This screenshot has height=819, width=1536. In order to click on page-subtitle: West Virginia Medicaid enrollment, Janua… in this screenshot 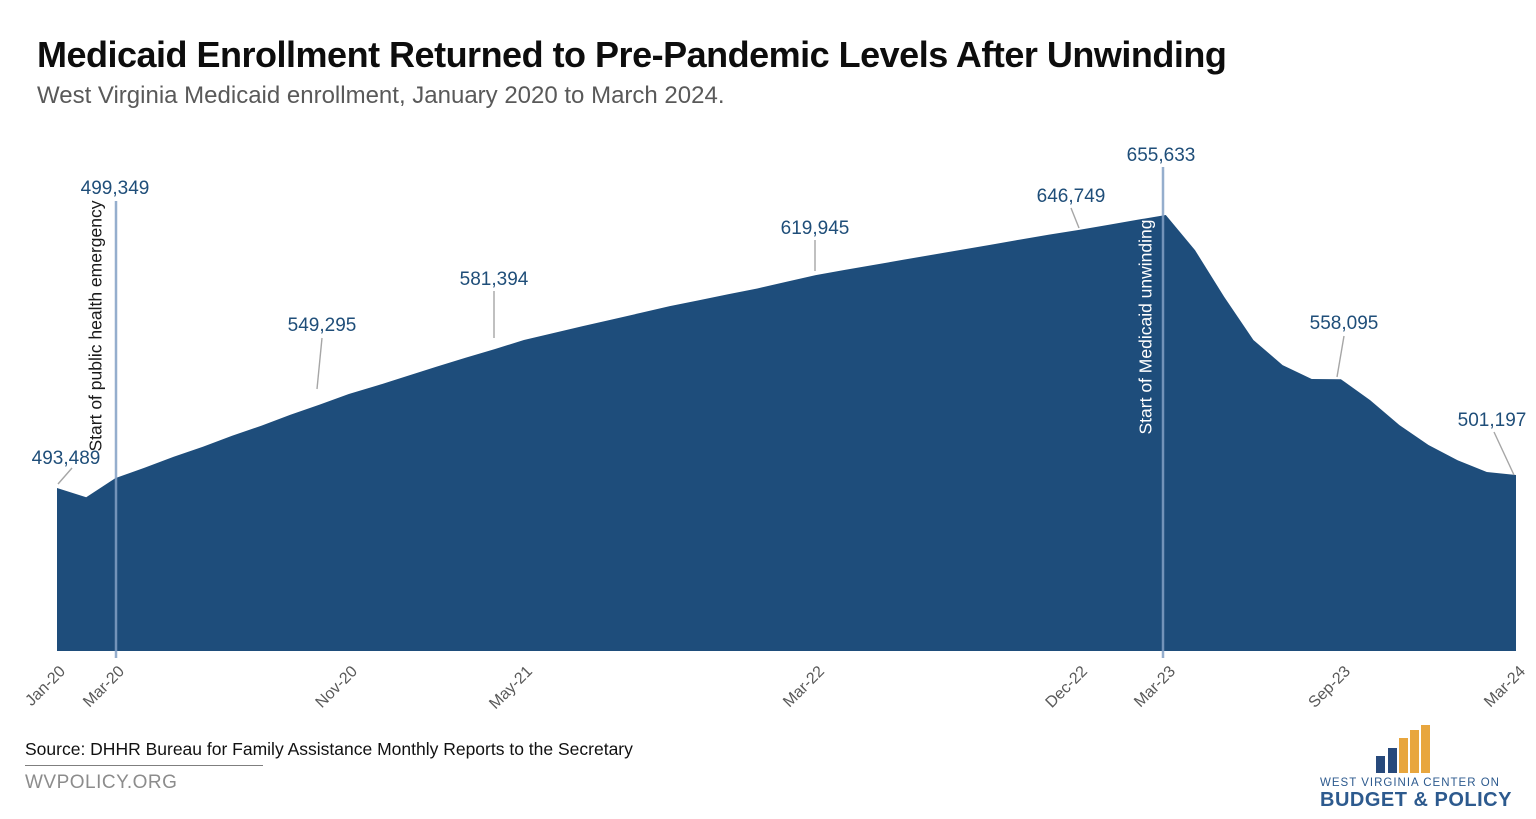, I will do `click(381, 95)`.